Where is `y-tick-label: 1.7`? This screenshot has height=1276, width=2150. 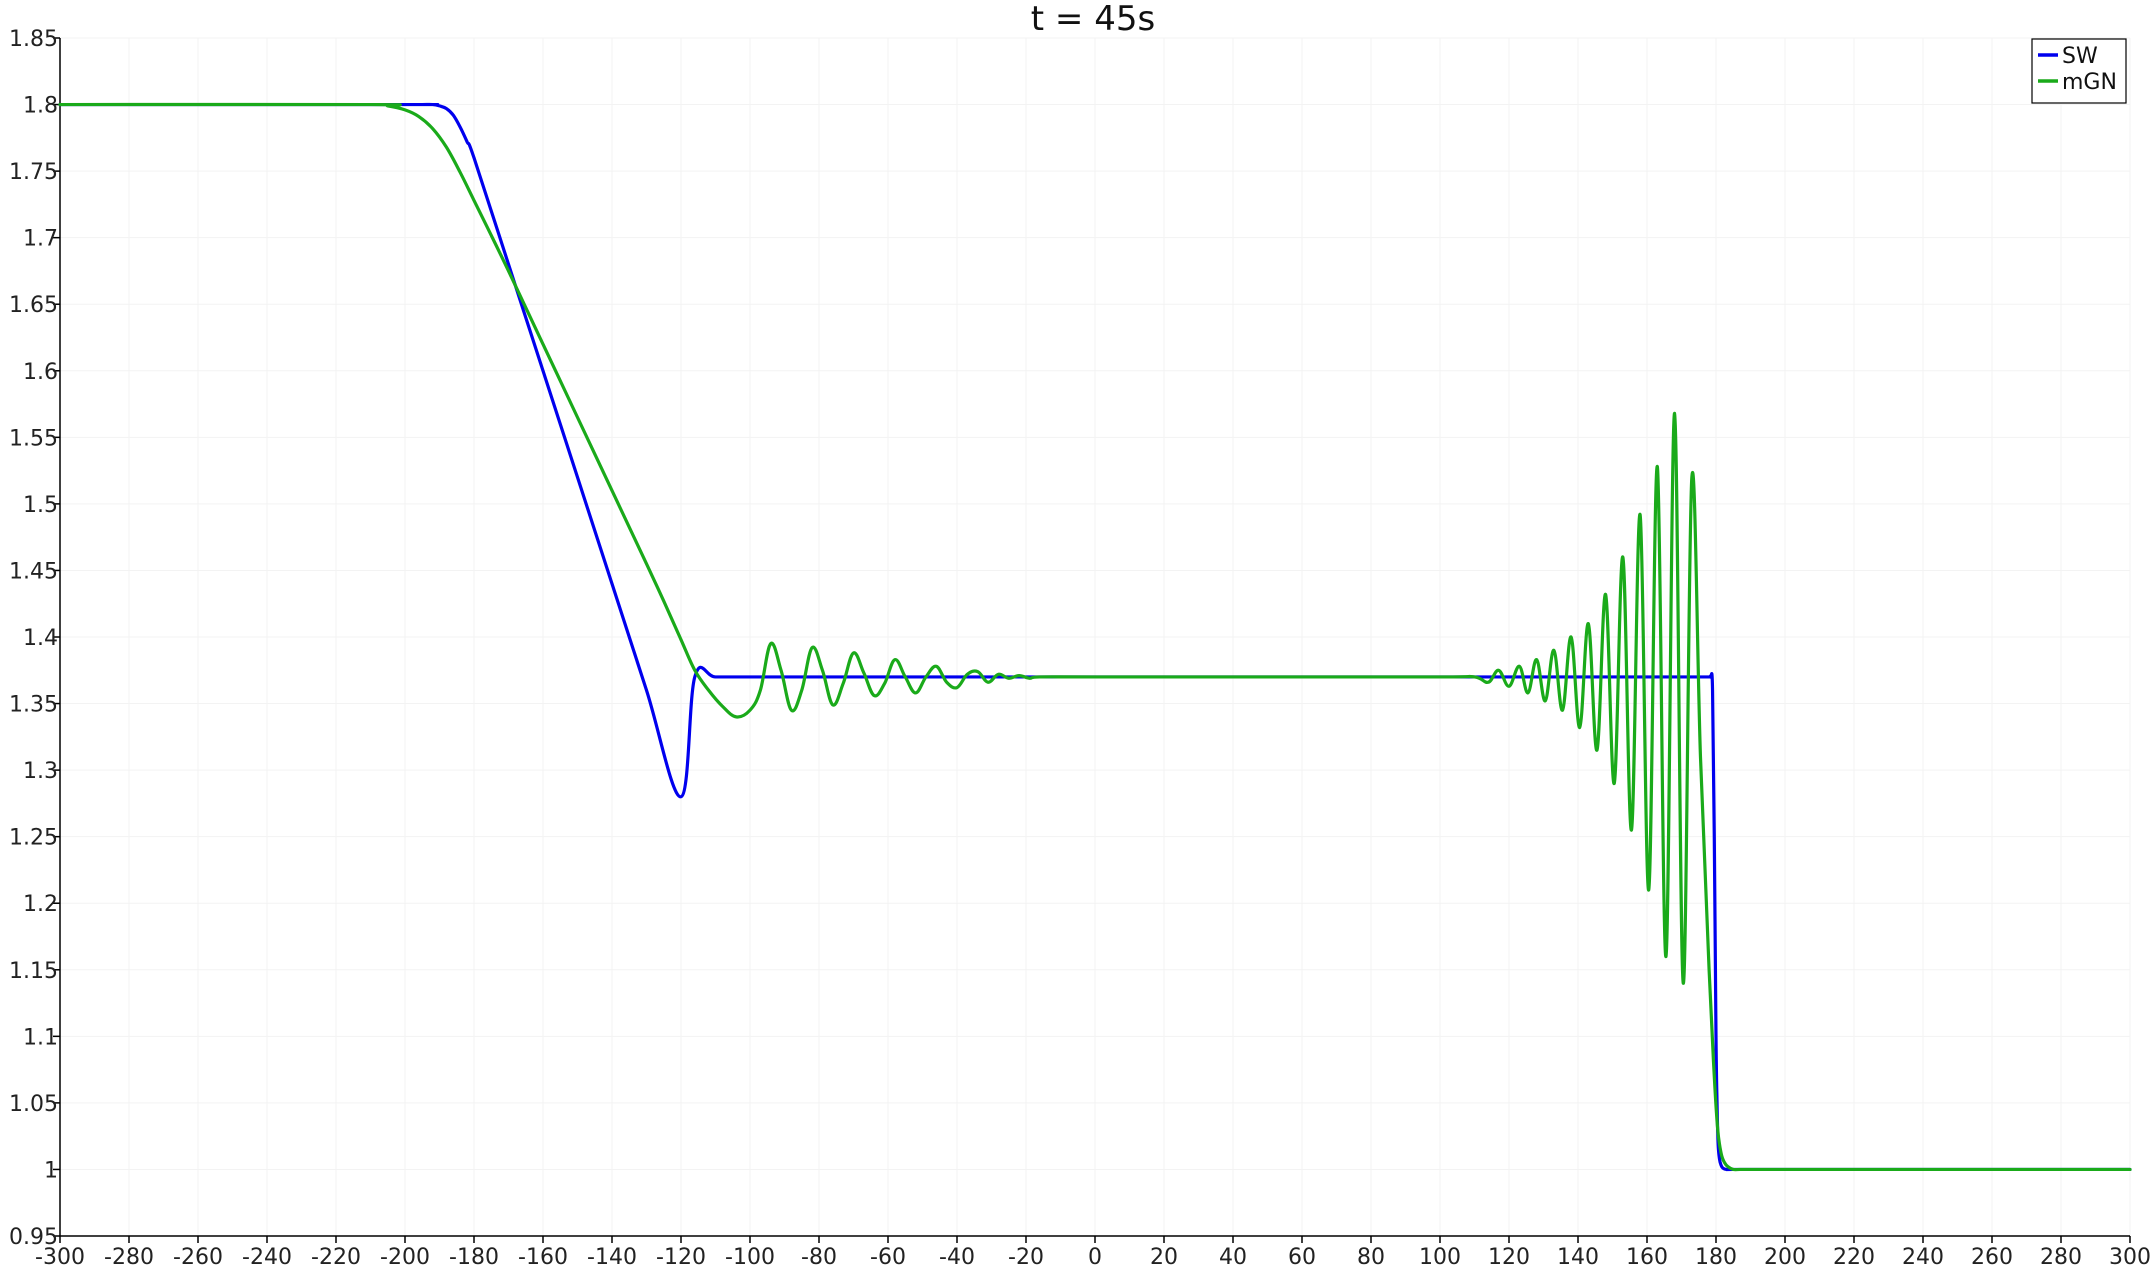
y-tick-label: 1.7 is located at coordinates (40, 239).